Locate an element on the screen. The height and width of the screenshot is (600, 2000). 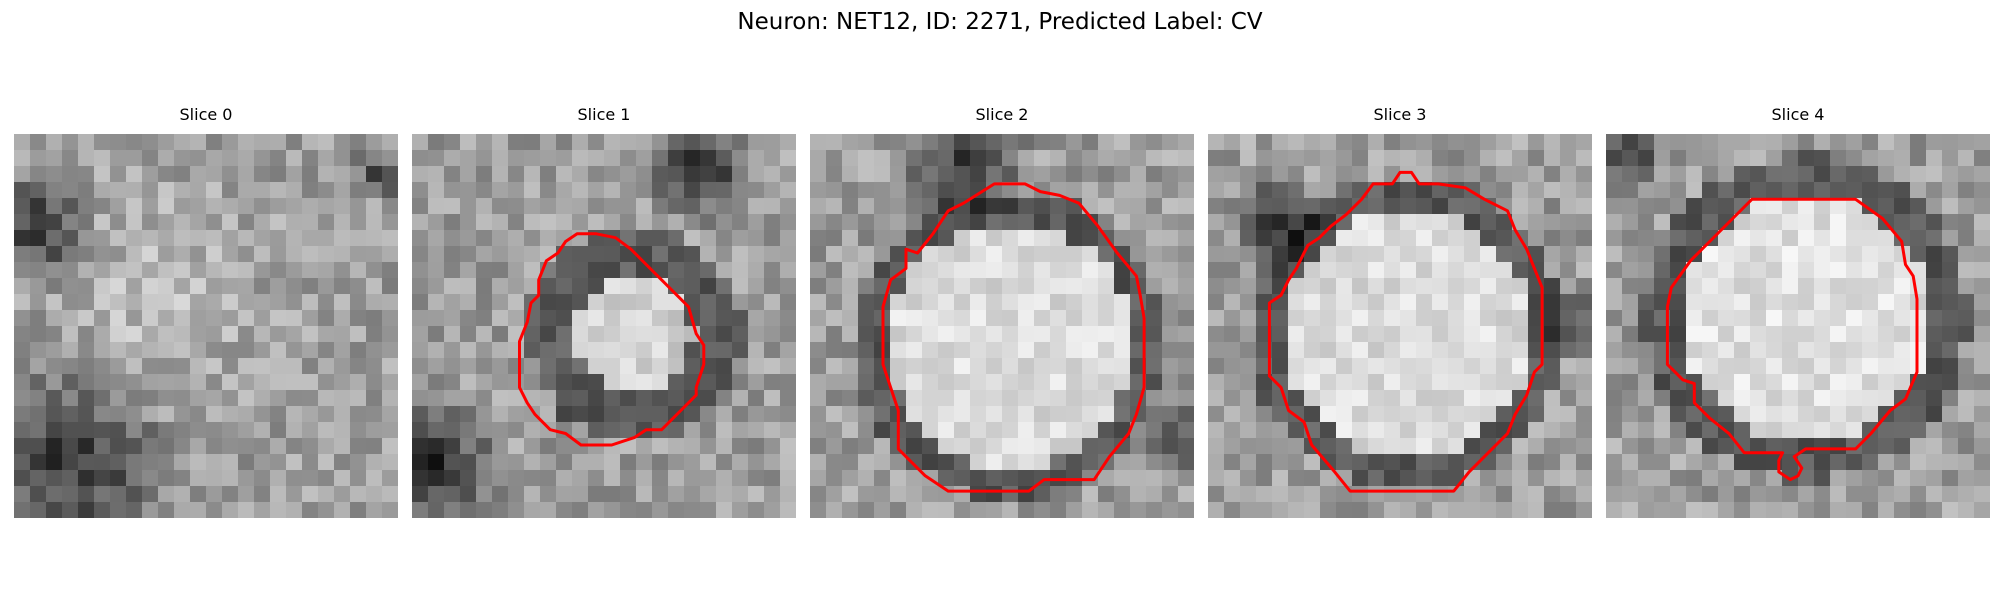
slice-title: Slice 2 is located at coordinates (1002, 114).